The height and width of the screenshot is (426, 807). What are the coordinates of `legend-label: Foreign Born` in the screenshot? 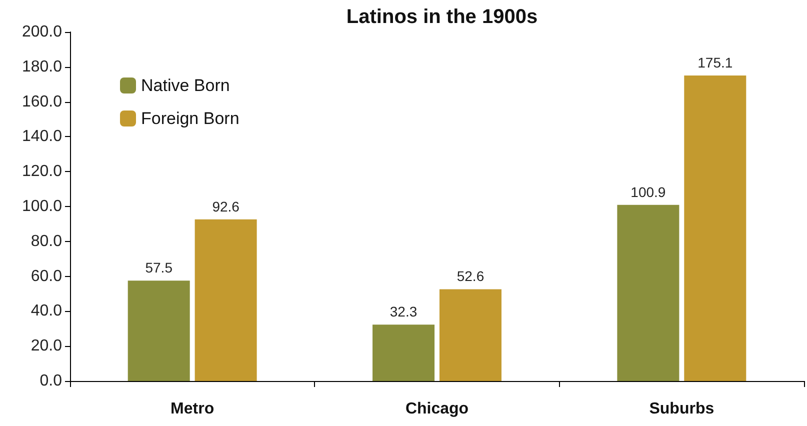 It's located at (190, 118).